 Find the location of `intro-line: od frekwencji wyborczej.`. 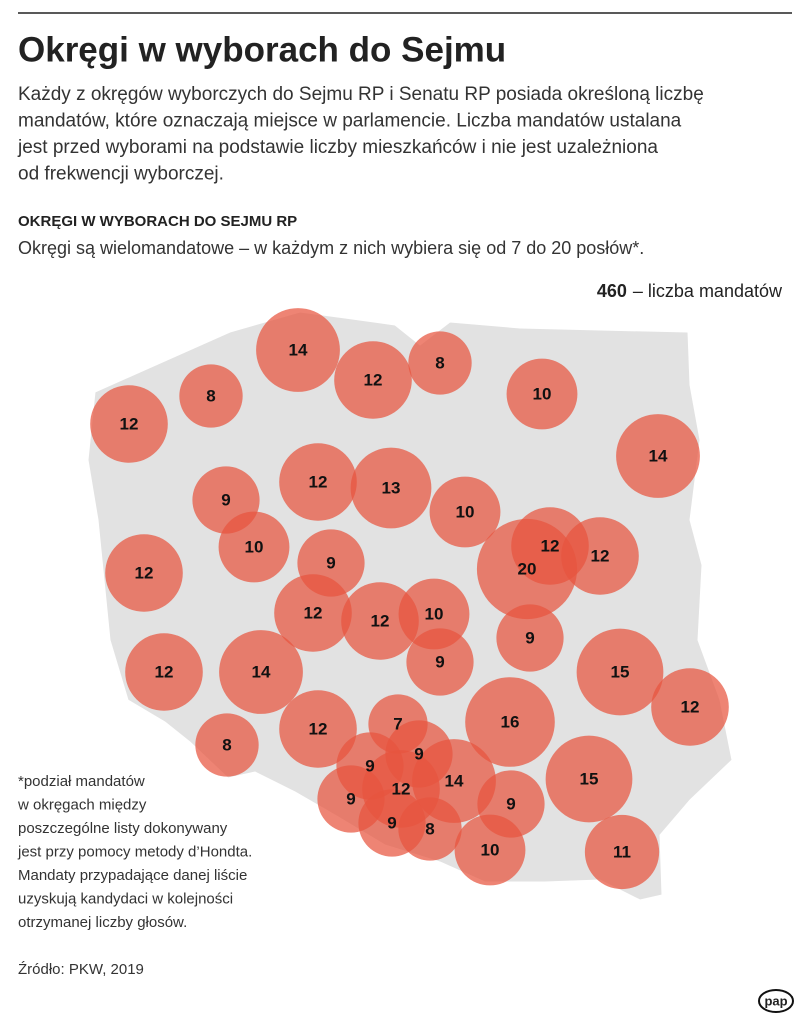

intro-line: od frekwencji wyborczej. is located at coordinates (121, 174).